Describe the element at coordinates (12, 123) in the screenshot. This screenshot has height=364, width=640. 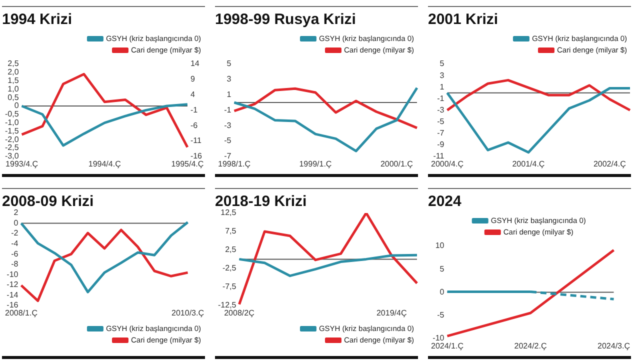
I see `y-tick-label: -1,0` at that location.